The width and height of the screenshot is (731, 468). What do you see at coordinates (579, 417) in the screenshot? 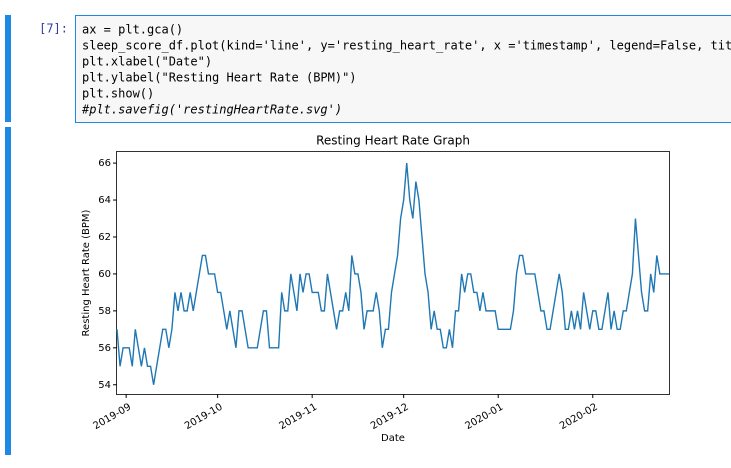
I see `x-tick-label: 2020-02` at bounding box center [579, 417].